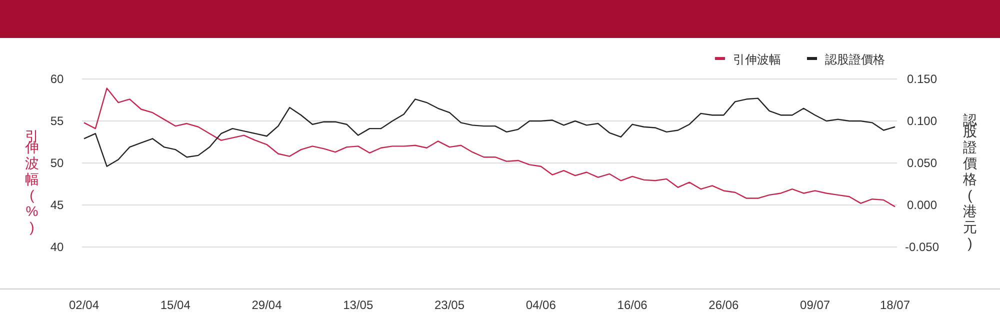 This screenshot has width=1000, height=324. What do you see at coordinates (922, 205) in the screenshot?
I see `y2-tick-label: 0.000` at bounding box center [922, 205].